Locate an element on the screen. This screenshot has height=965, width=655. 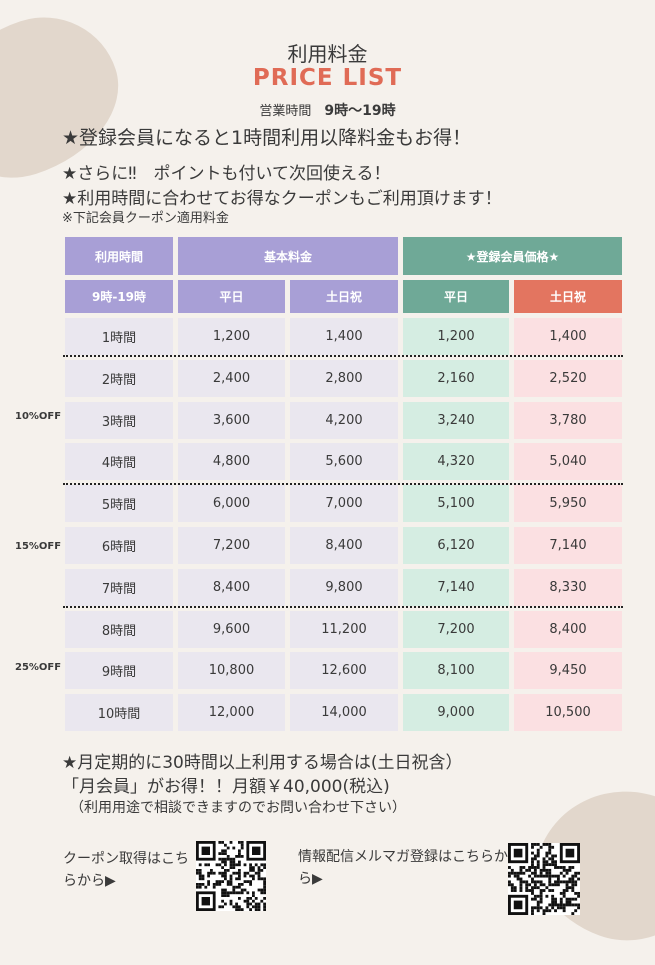
row-basic-weekend: 7,000 is located at coordinates (344, 503).